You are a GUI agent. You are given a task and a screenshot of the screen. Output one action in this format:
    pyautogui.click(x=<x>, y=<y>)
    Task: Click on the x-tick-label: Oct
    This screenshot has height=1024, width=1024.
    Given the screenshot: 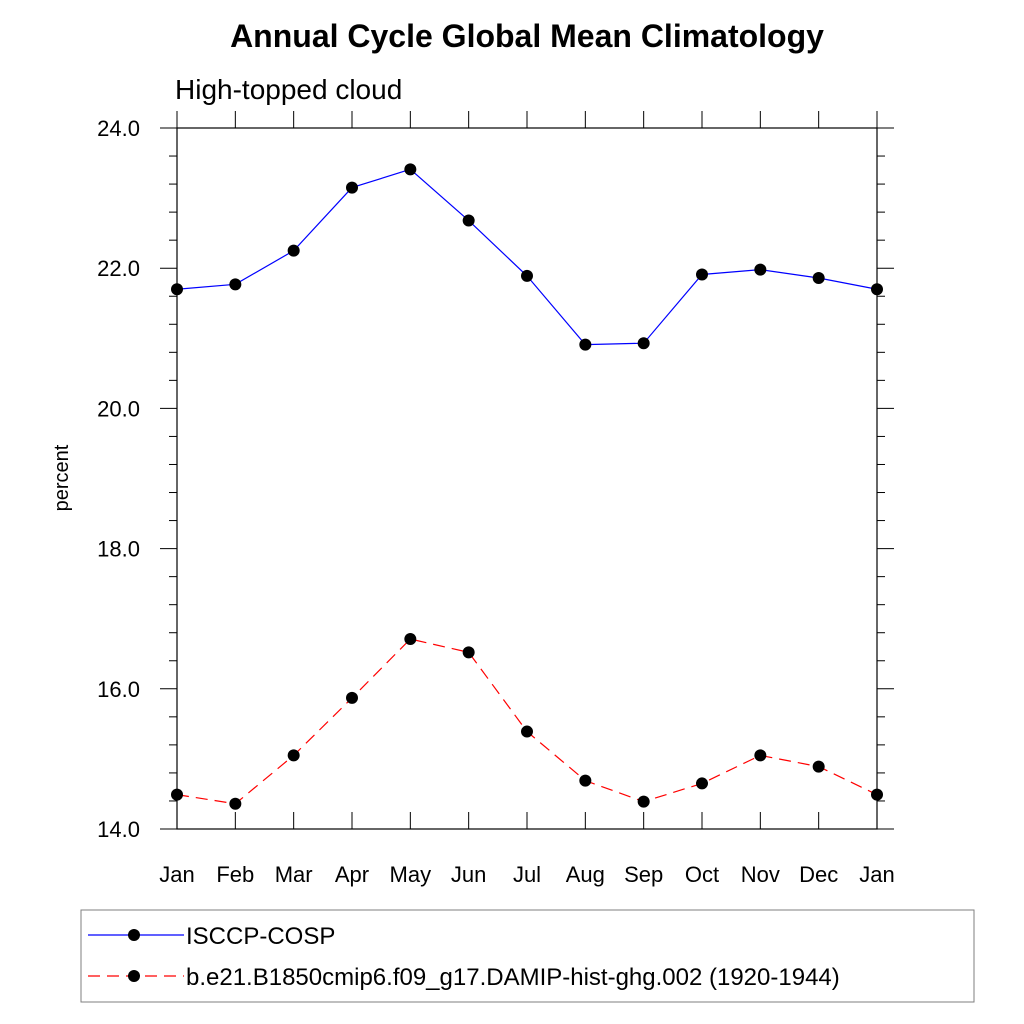 What is the action you would take?
    pyautogui.click(x=702, y=874)
    